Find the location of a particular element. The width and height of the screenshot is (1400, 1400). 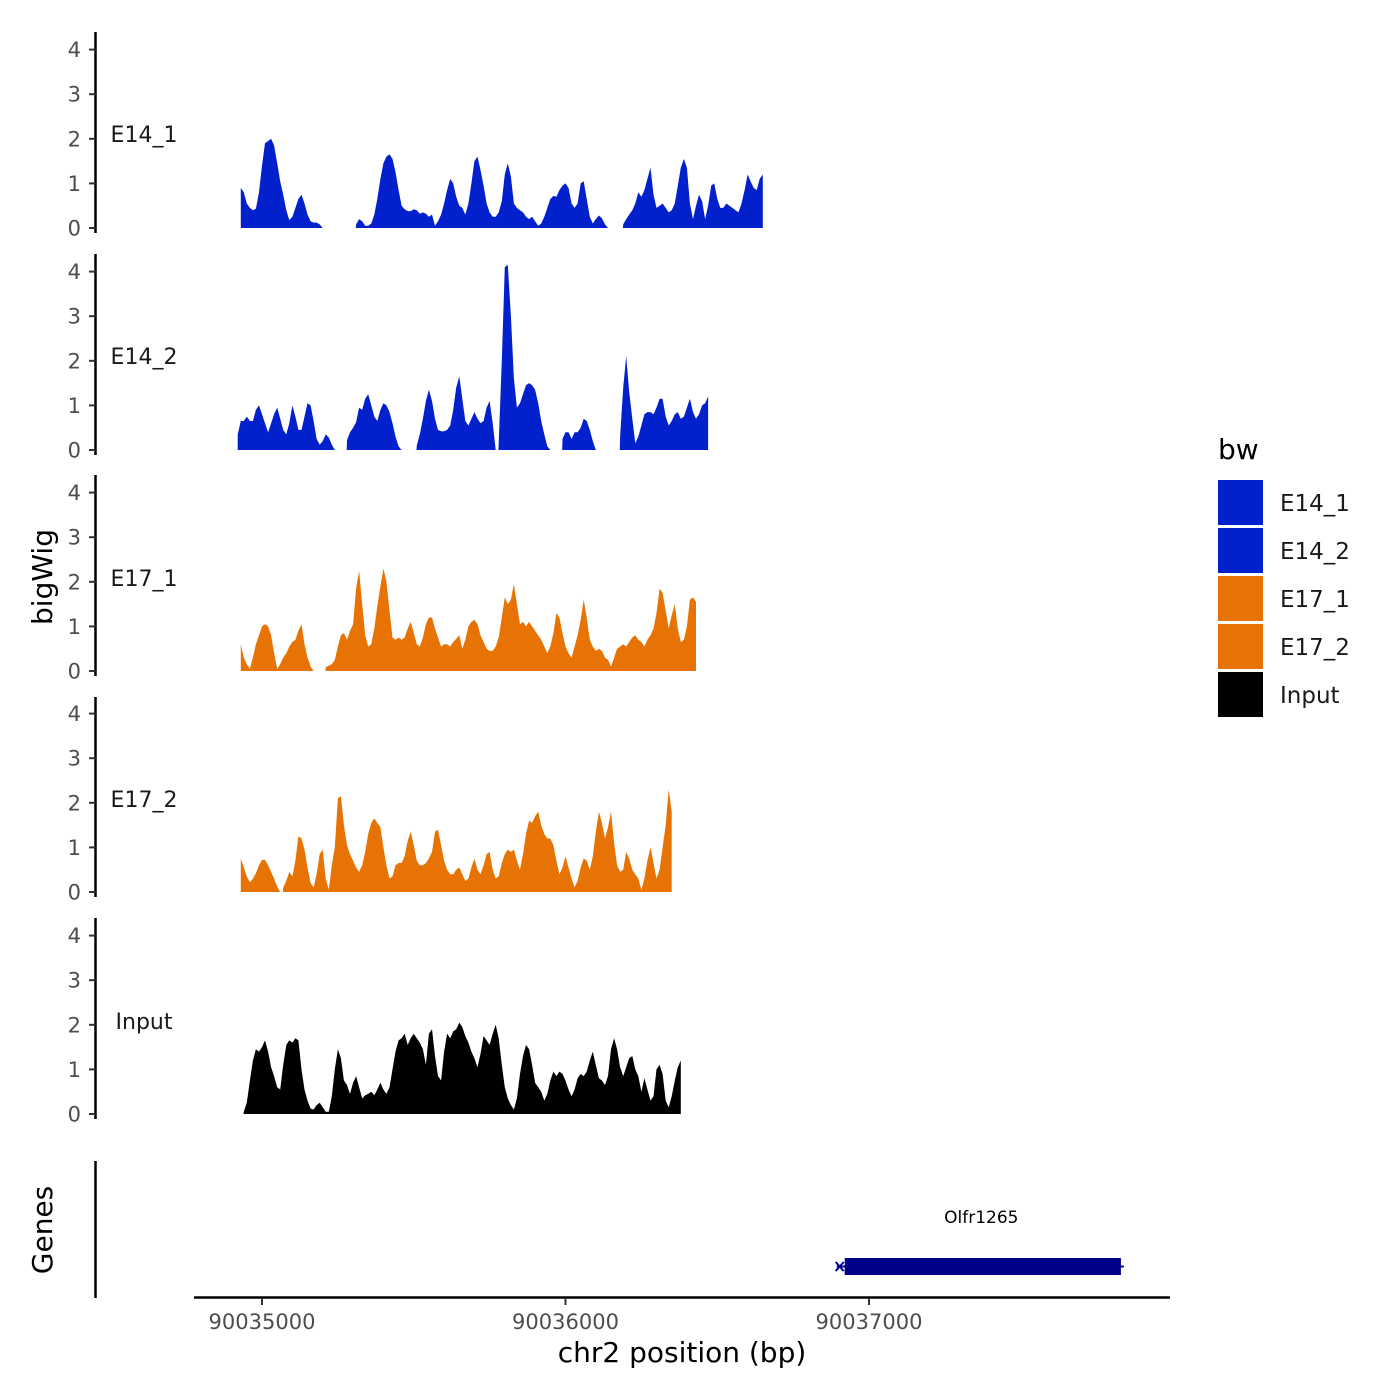

track-e14-2: 0 1 2 3 4 E14_2 is located at coordinates (388, 358).